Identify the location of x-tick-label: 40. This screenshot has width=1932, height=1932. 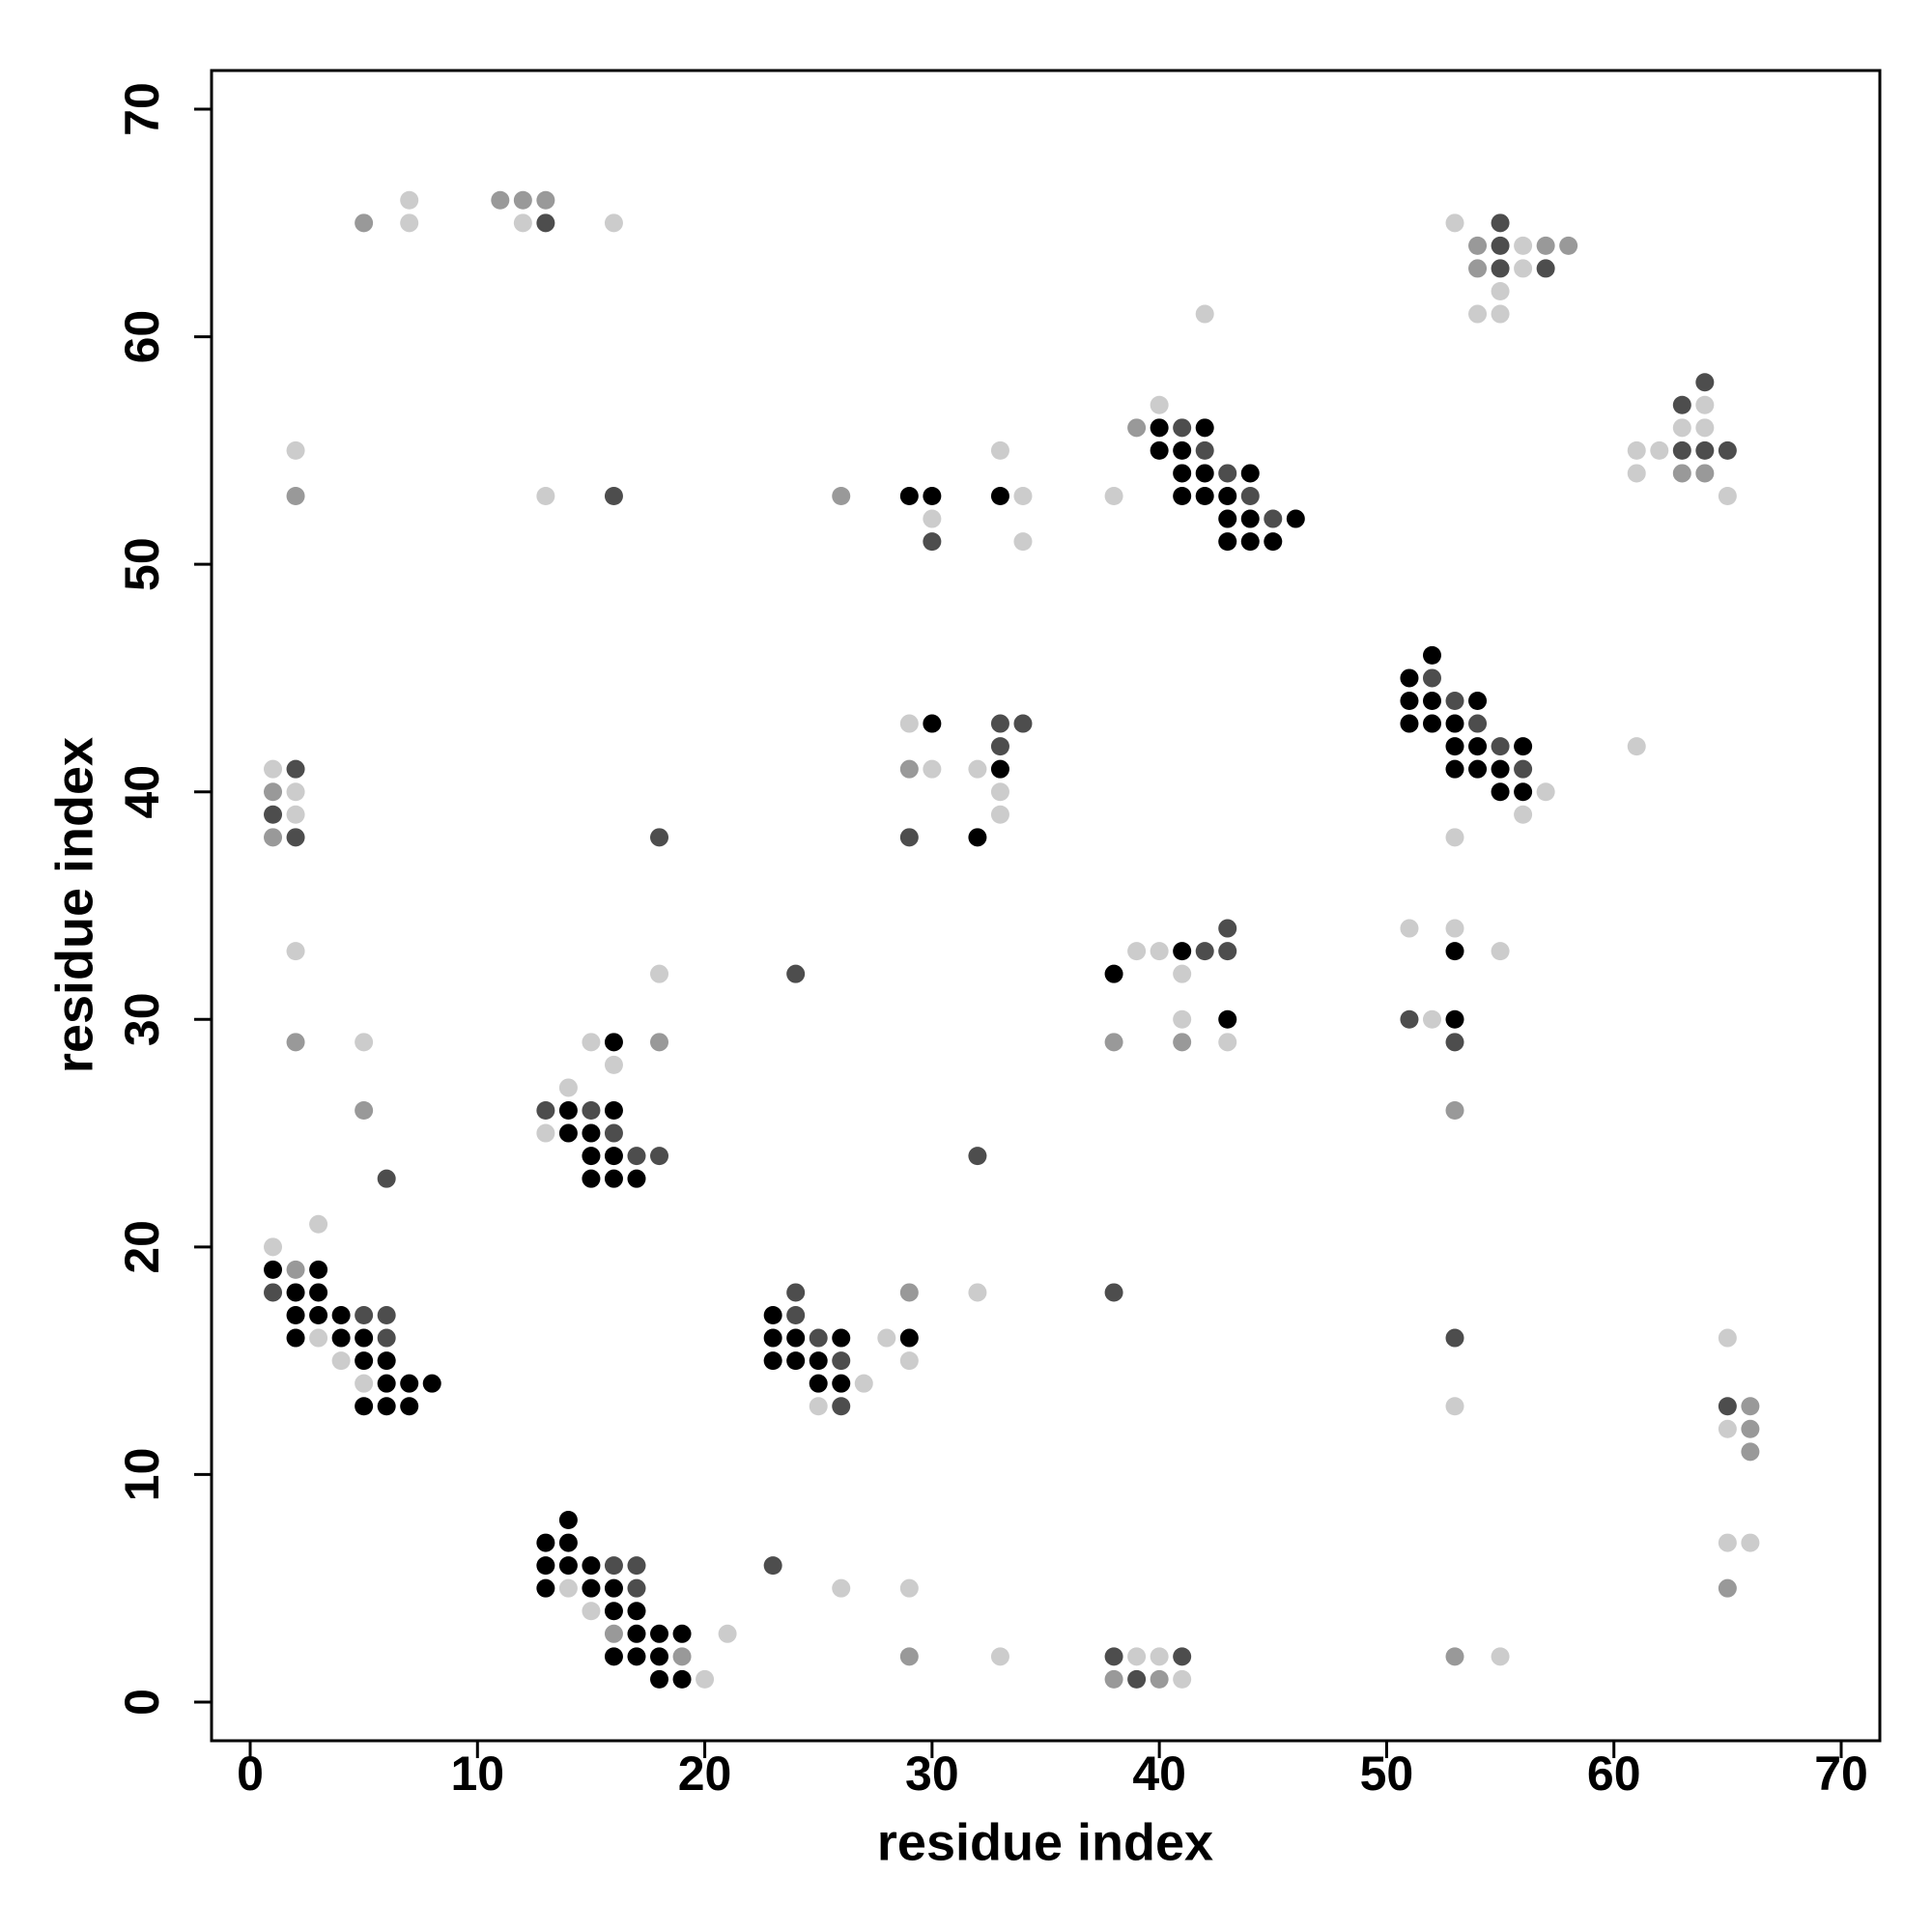
(1159, 1774).